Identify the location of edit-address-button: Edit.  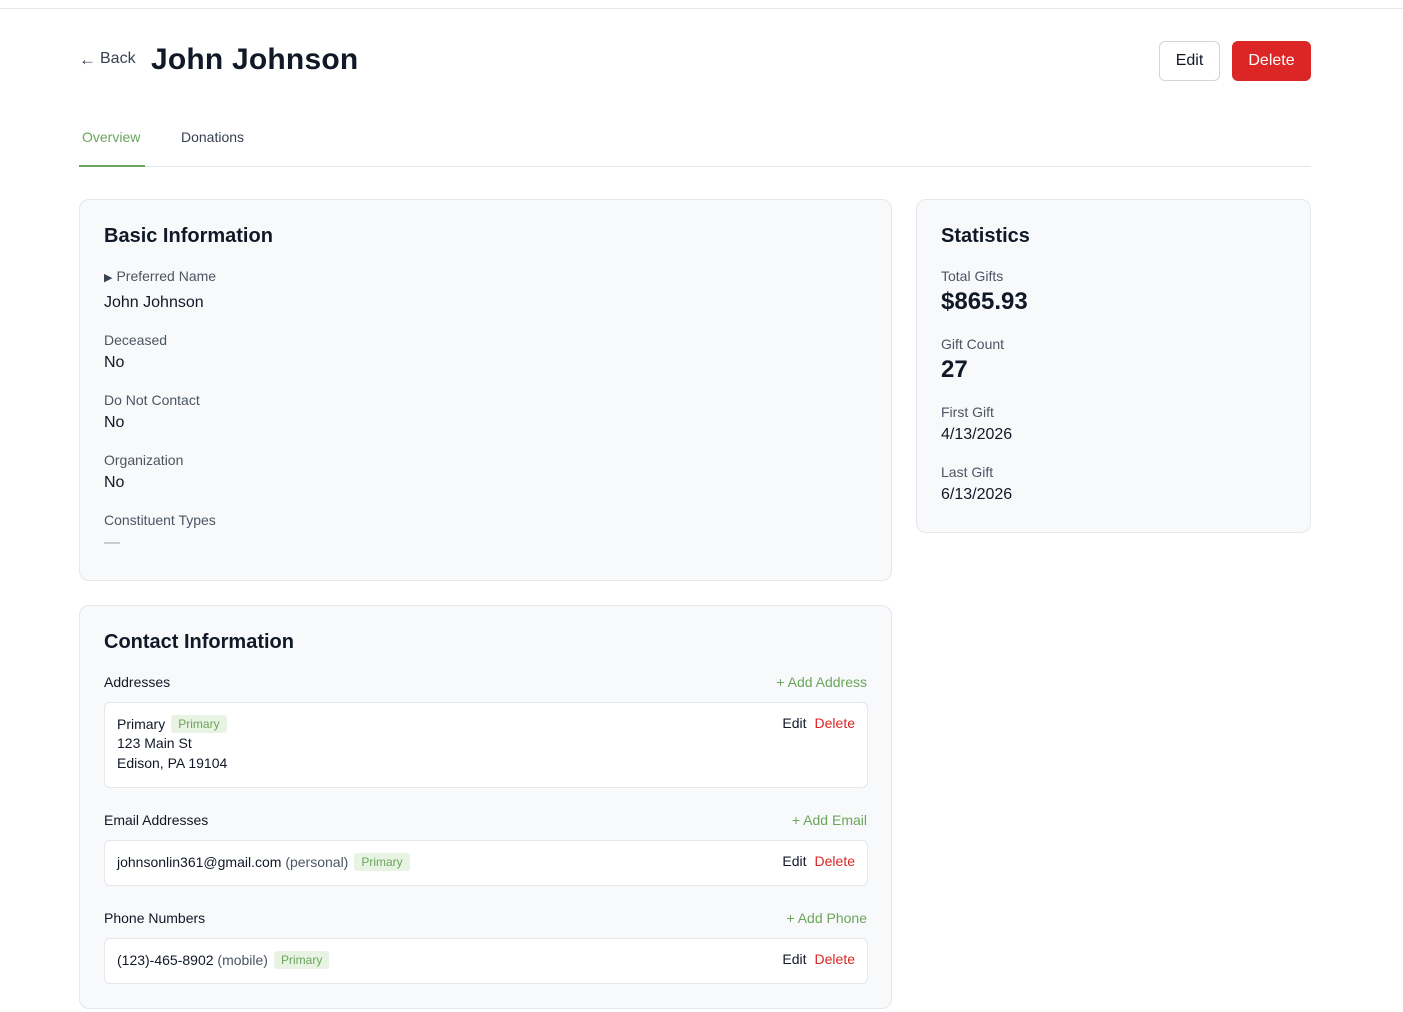
(794, 723).